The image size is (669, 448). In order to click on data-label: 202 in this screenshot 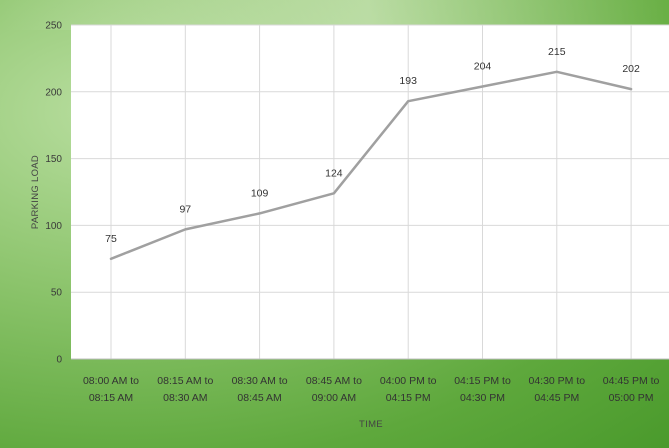, I will do `click(631, 69)`.